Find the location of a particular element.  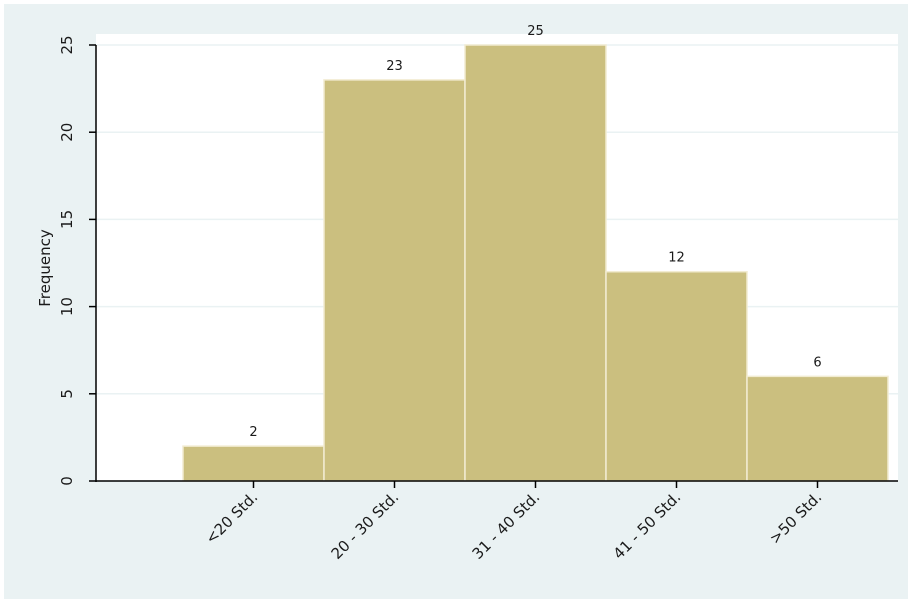

x-tick-label: 31 - 40 Std. is located at coordinates (506, 525).